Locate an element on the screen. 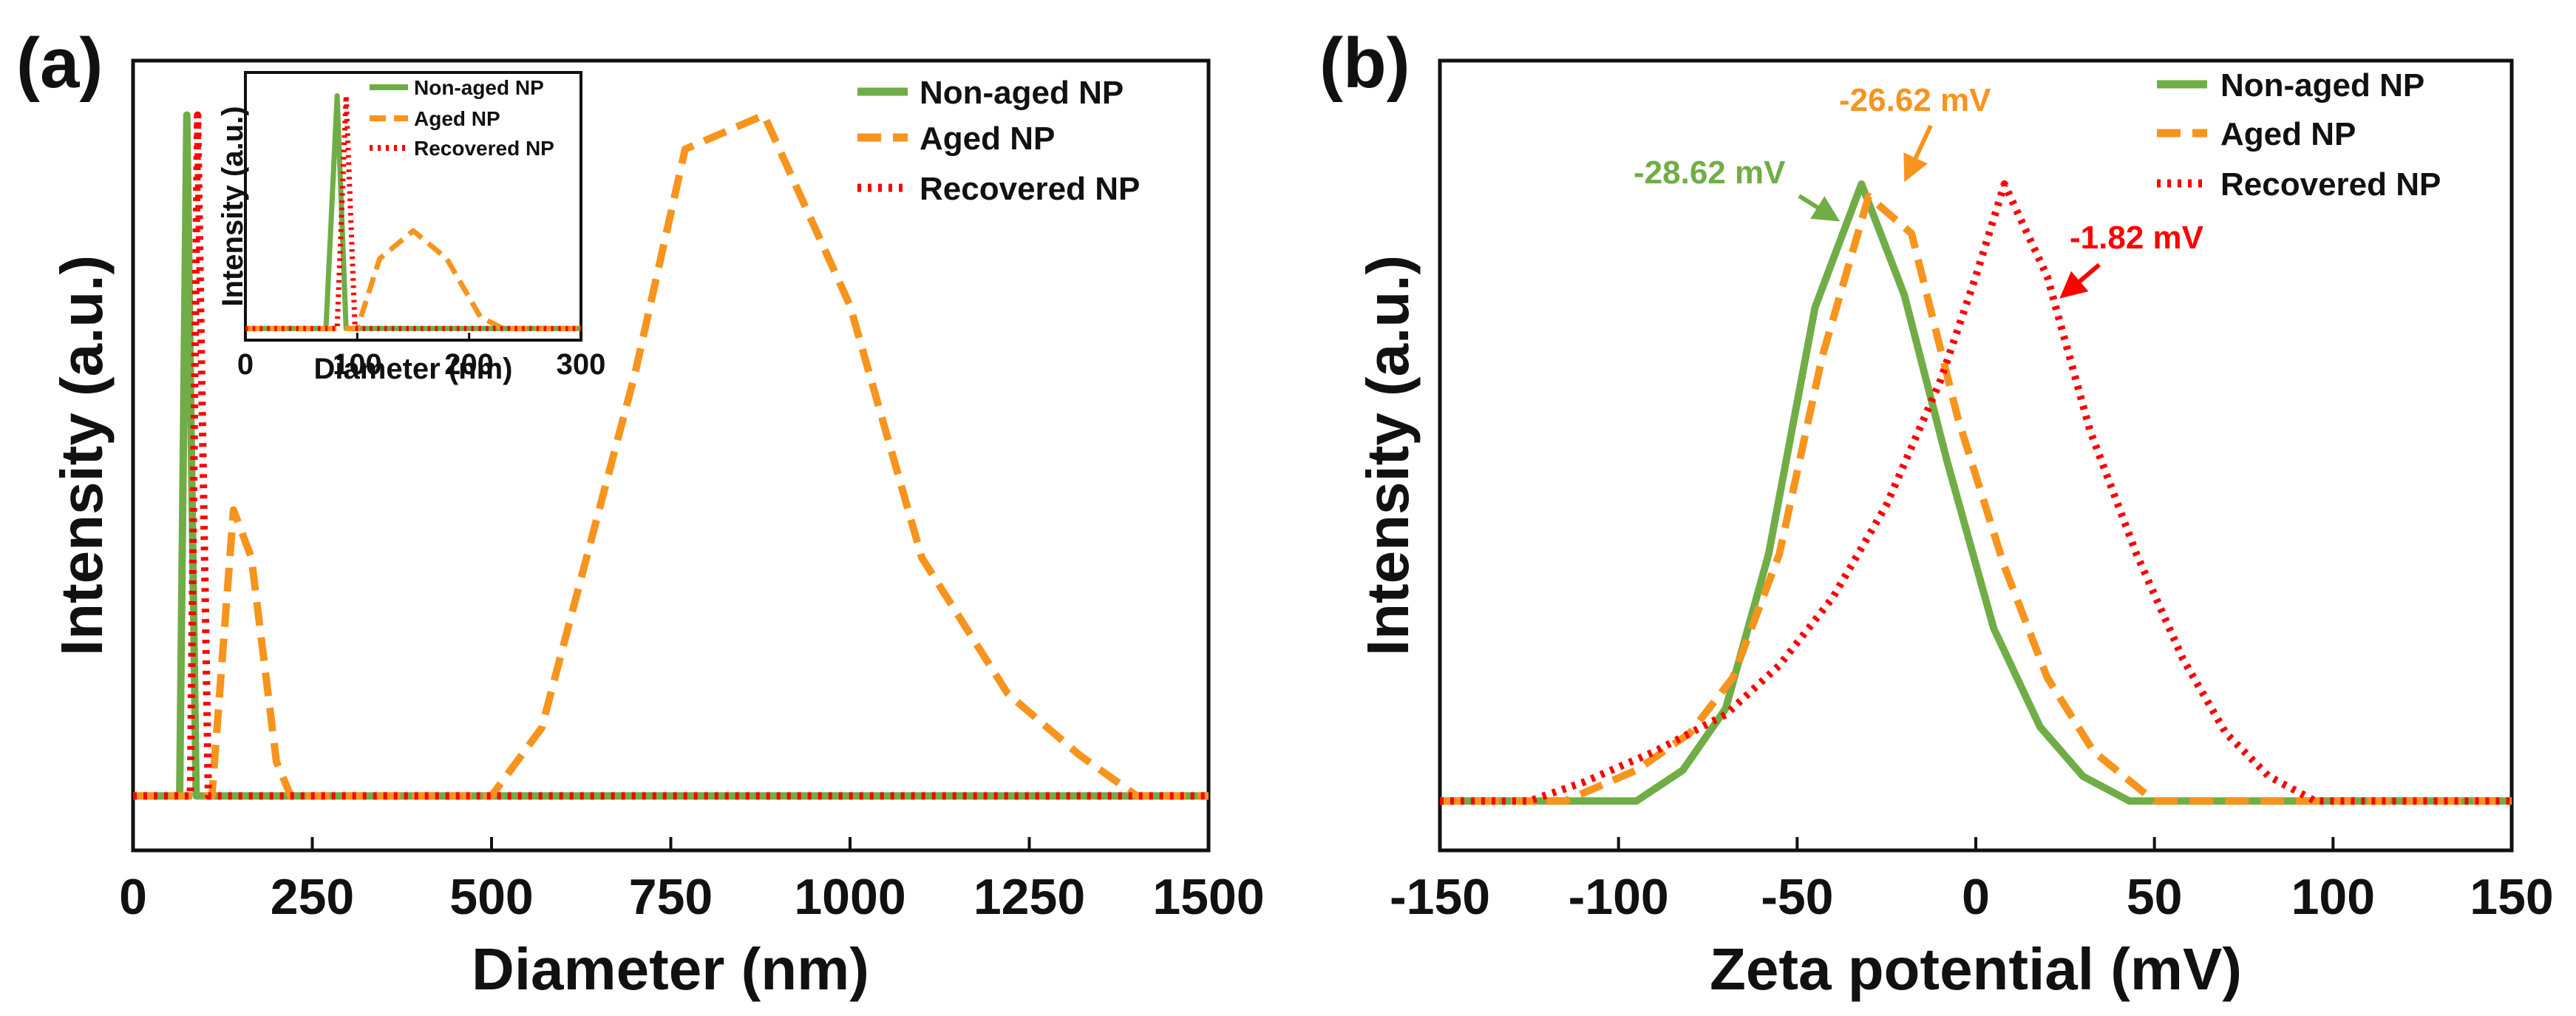 The image size is (2576, 1016). inset-x-axis-title: Diameter (nm) is located at coordinates (413, 369).